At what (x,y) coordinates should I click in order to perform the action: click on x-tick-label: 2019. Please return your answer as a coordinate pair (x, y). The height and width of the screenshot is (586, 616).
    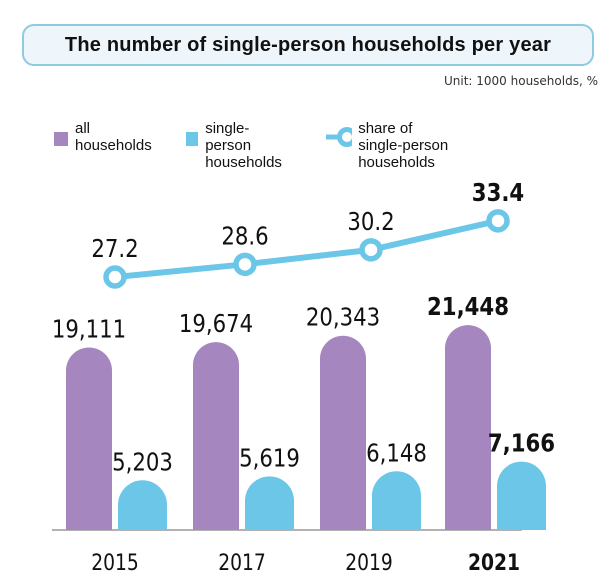
    Looking at the image, I should click on (369, 563).